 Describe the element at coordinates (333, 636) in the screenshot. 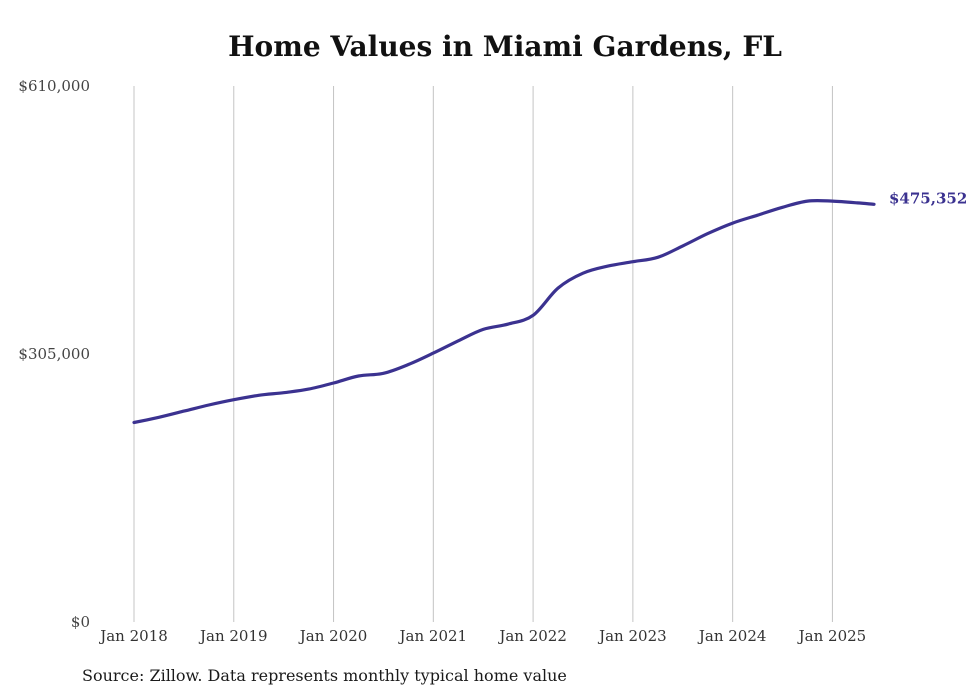

I see `x-tick-label: Jan 2020` at that location.